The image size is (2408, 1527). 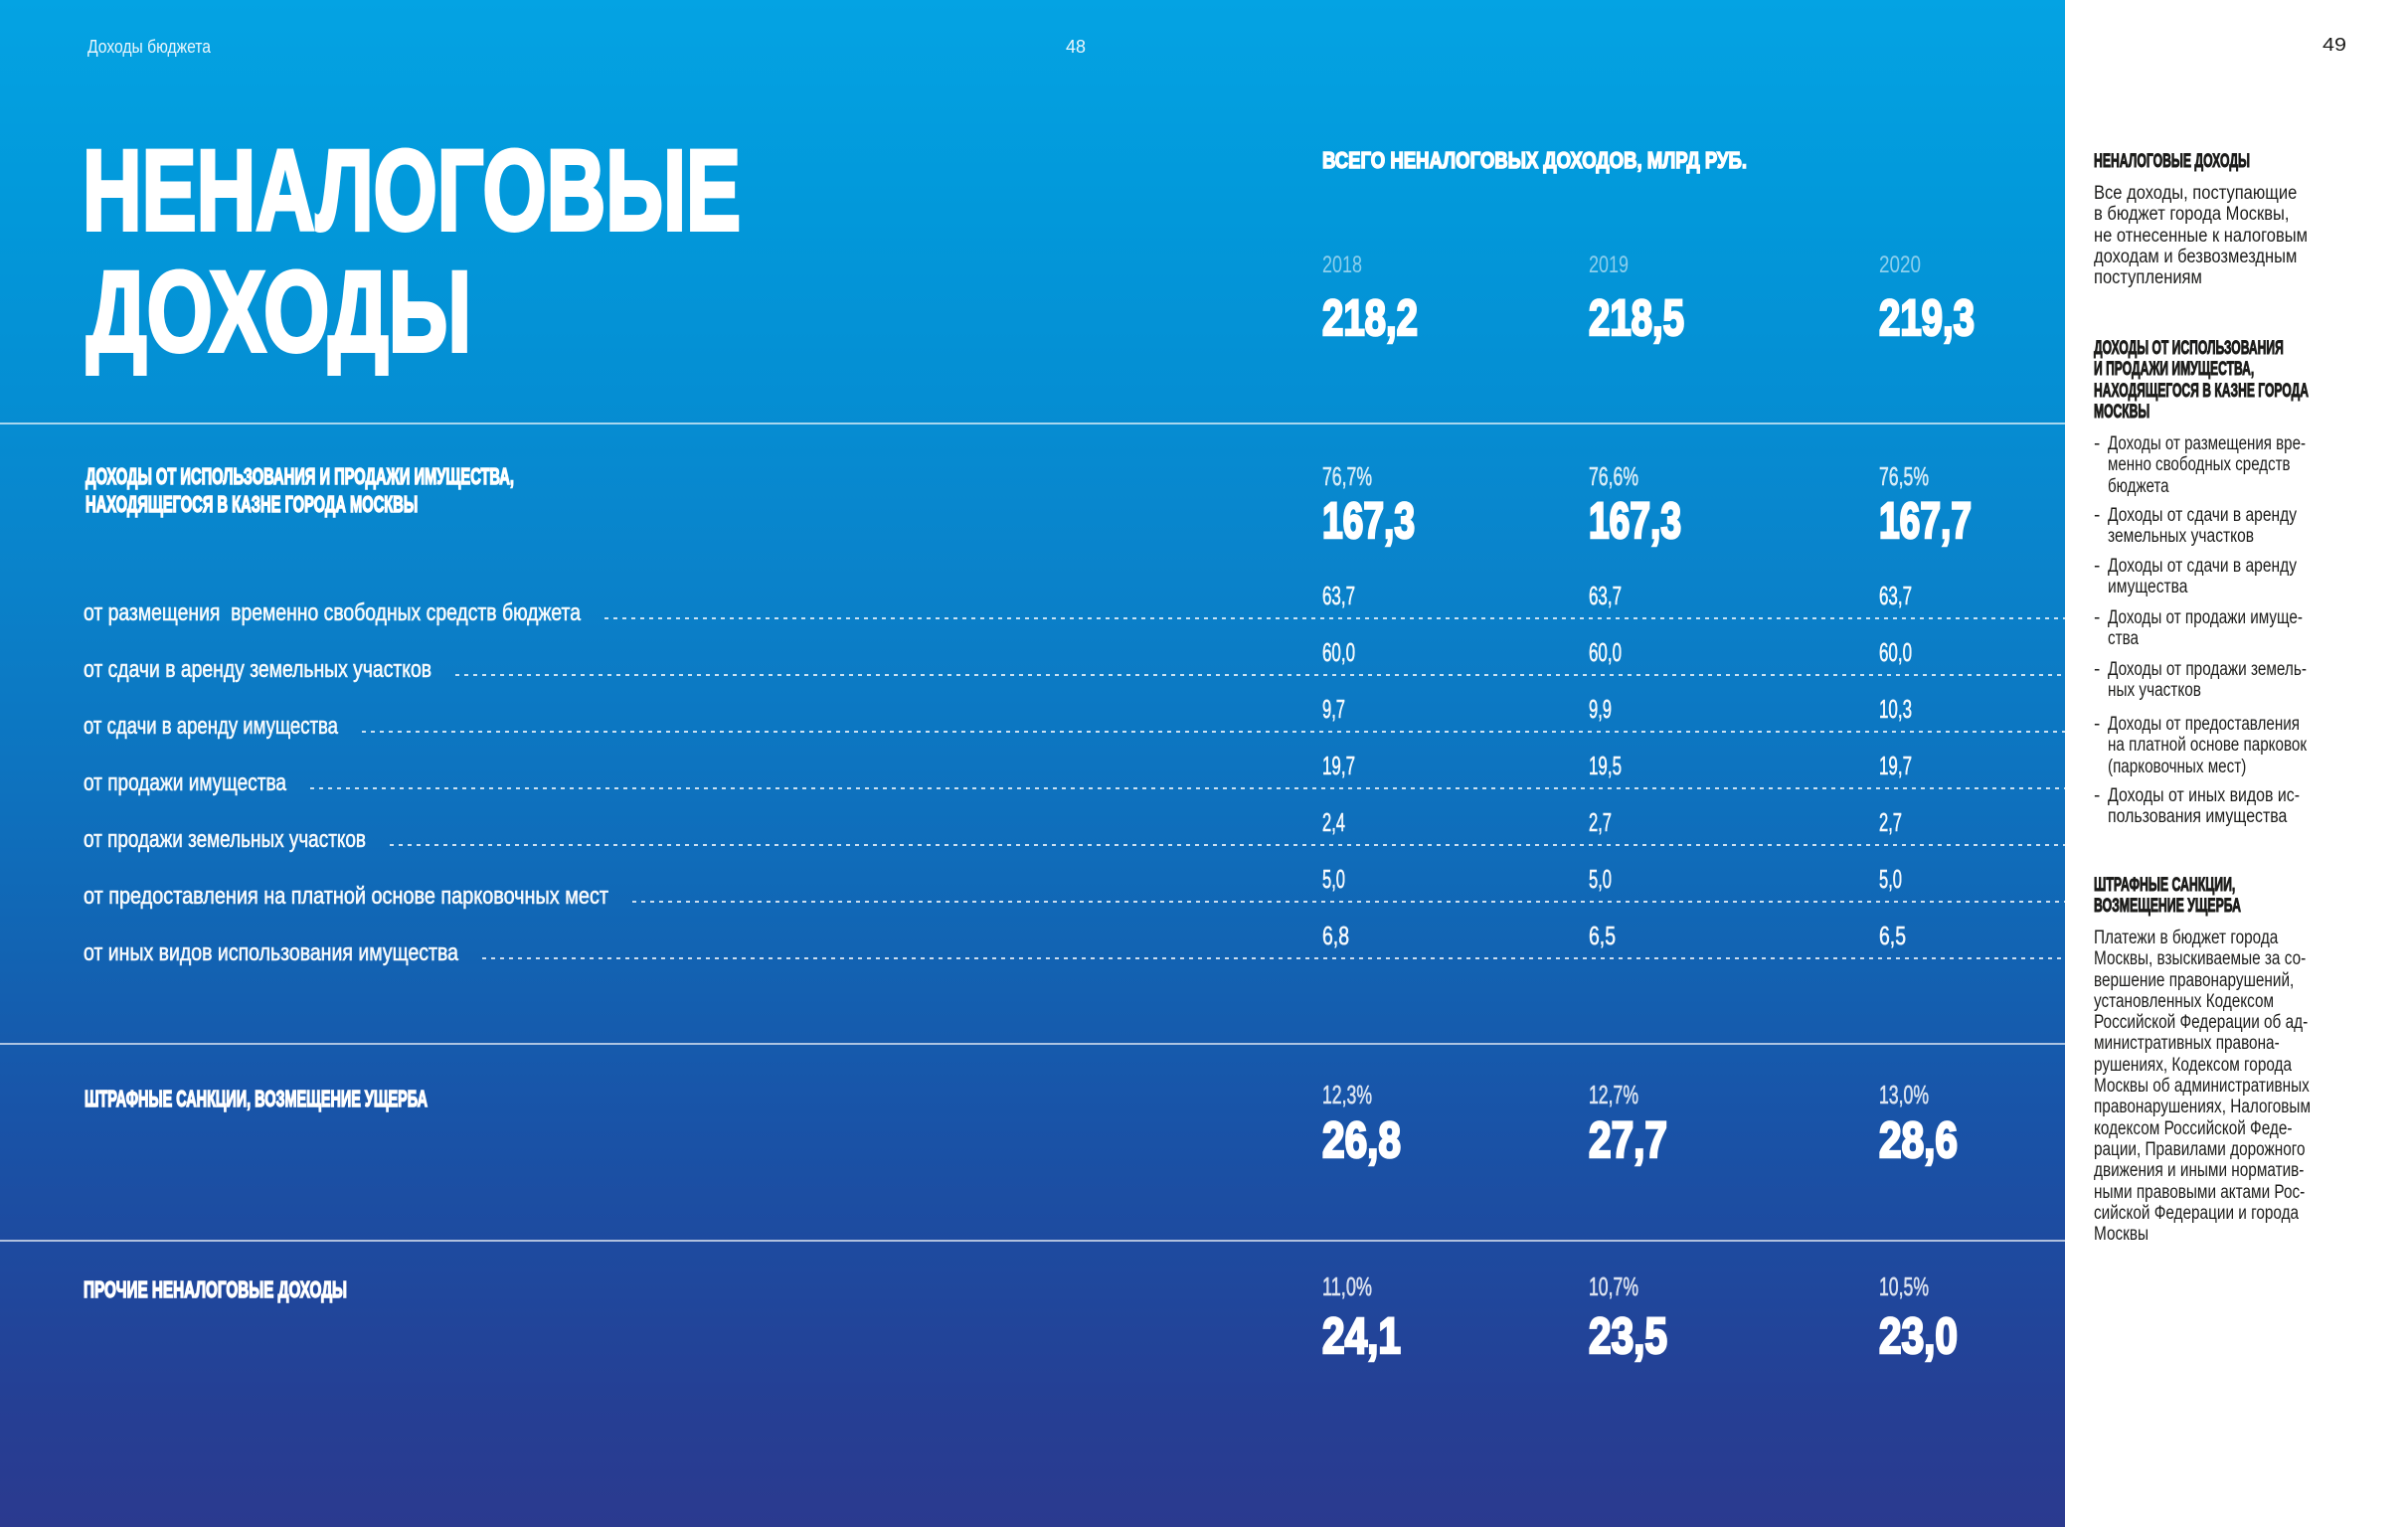 I want to click on panel-sections-0-rows-5-values-0-text: 5,0, so click(x=1333, y=879).